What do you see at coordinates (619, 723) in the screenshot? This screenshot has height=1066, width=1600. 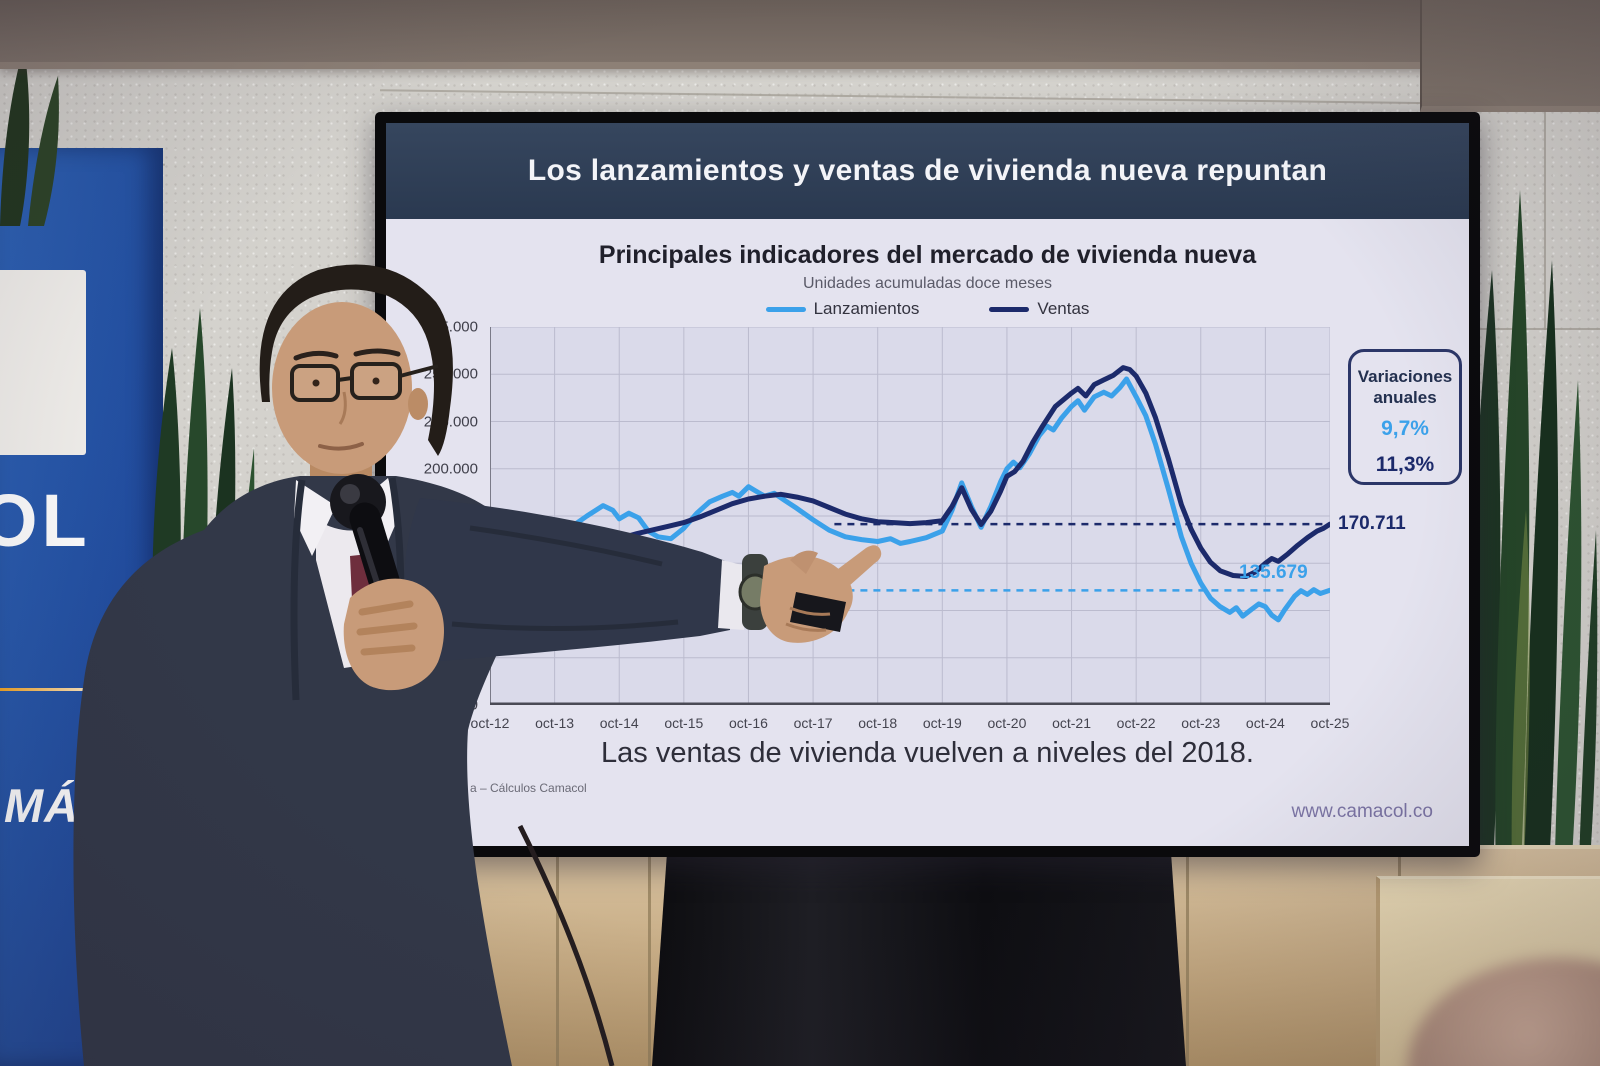 I see `x-tick-label: oct-14` at bounding box center [619, 723].